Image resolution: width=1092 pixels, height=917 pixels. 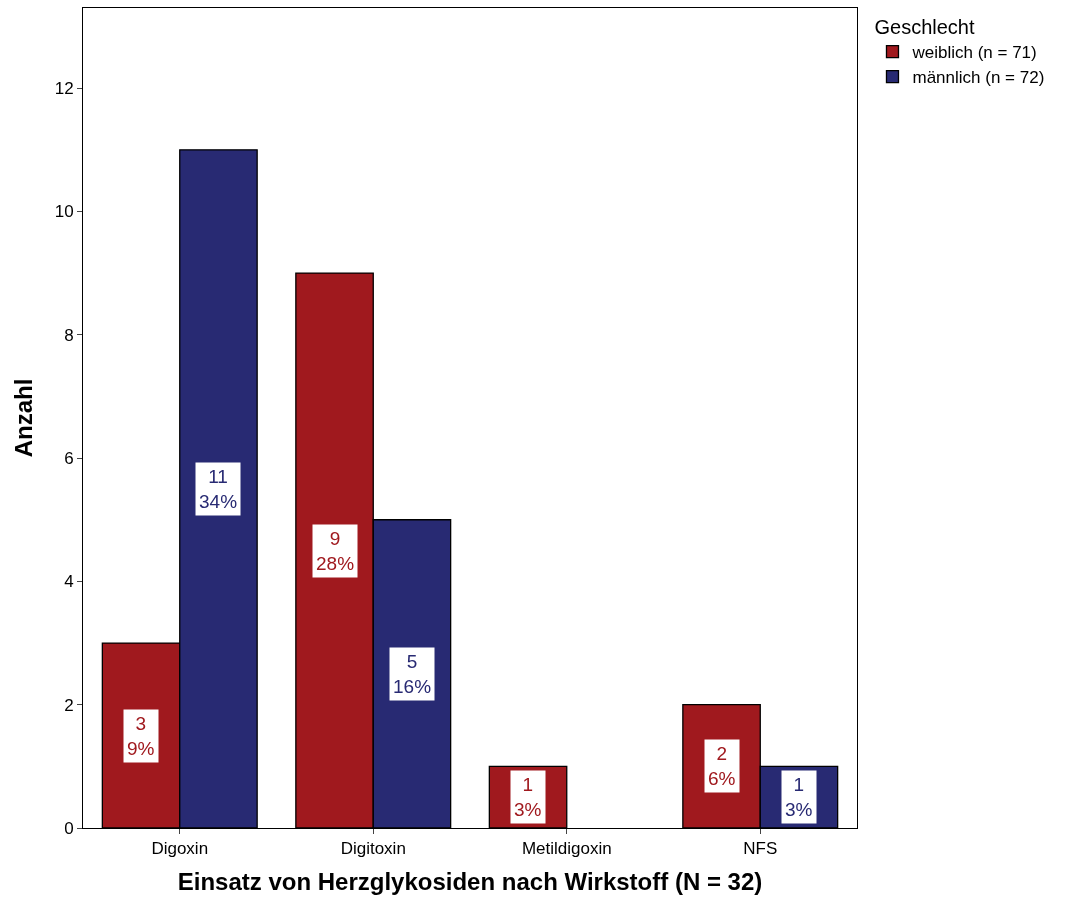 I want to click on data-label: 11 34%, so click(x=218, y=489).